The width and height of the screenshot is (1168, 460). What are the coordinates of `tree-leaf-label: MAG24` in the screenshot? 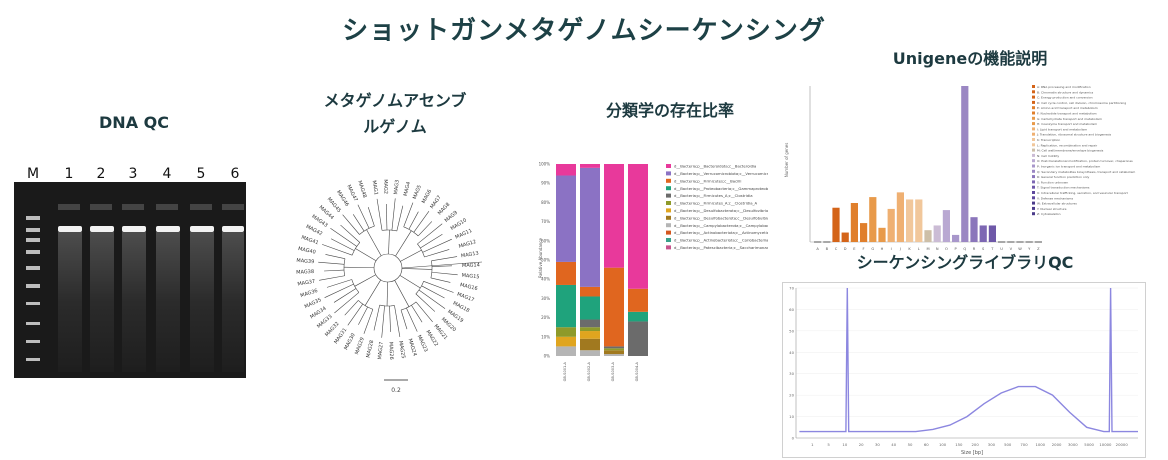 It's located at (412, 347).